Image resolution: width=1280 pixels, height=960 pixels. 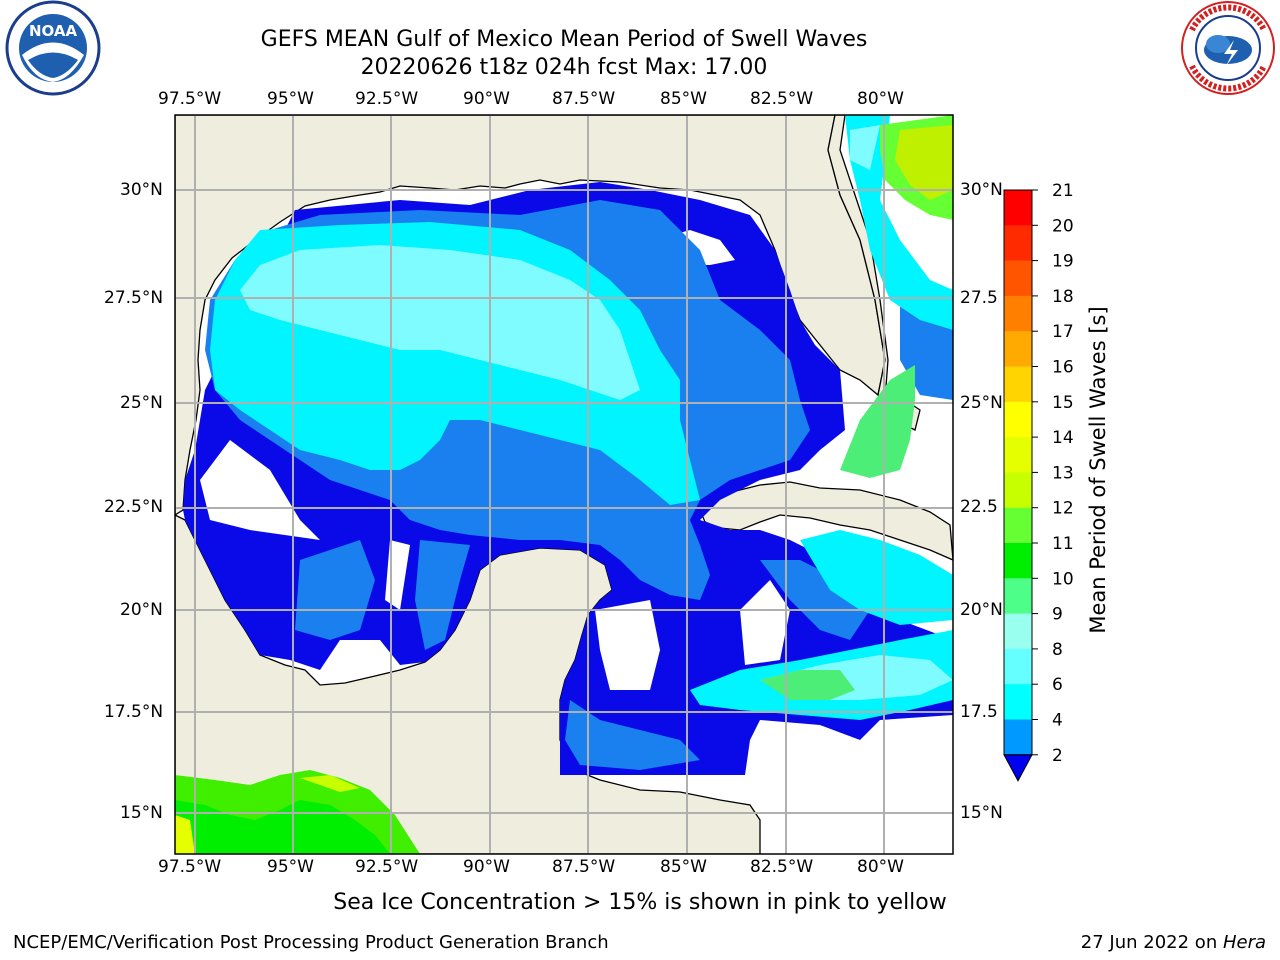 I want to click on lat-label-left: 30°N, so click(x=141, y=190).